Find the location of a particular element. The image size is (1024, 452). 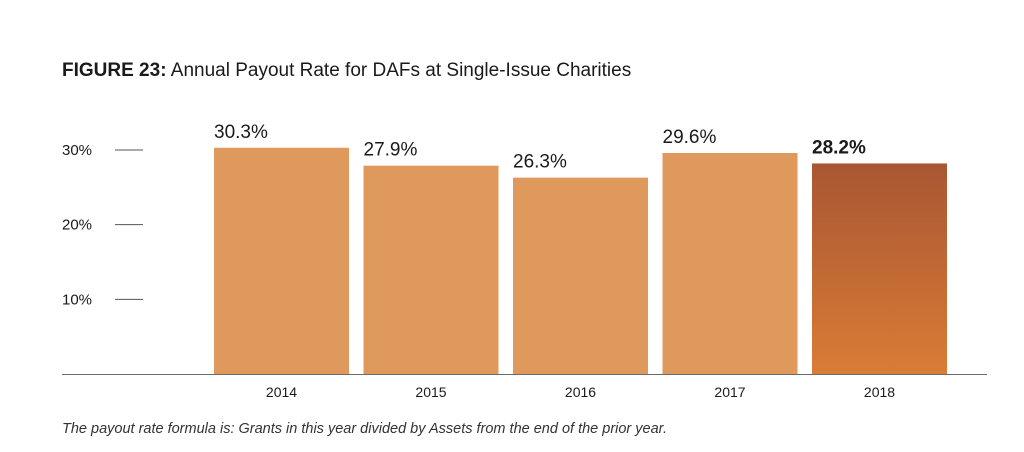

value-labels: 30.3% 27.9% 26.3% 29.6% 28.2% is located at coordinates (540, 147).